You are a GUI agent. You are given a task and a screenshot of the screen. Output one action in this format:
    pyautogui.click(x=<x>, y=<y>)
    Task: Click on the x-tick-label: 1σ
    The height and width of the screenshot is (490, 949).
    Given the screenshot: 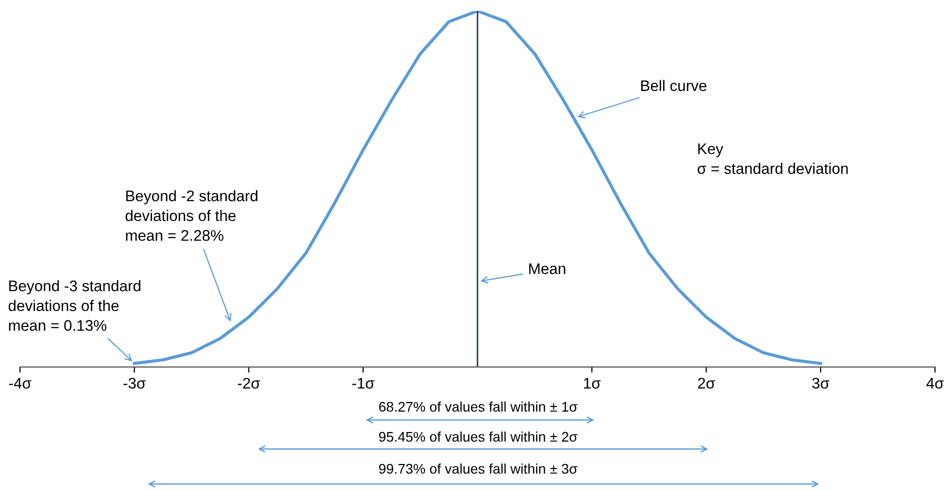 What is the action you would take?
    pyautogui.click(x=592, y=383)
    